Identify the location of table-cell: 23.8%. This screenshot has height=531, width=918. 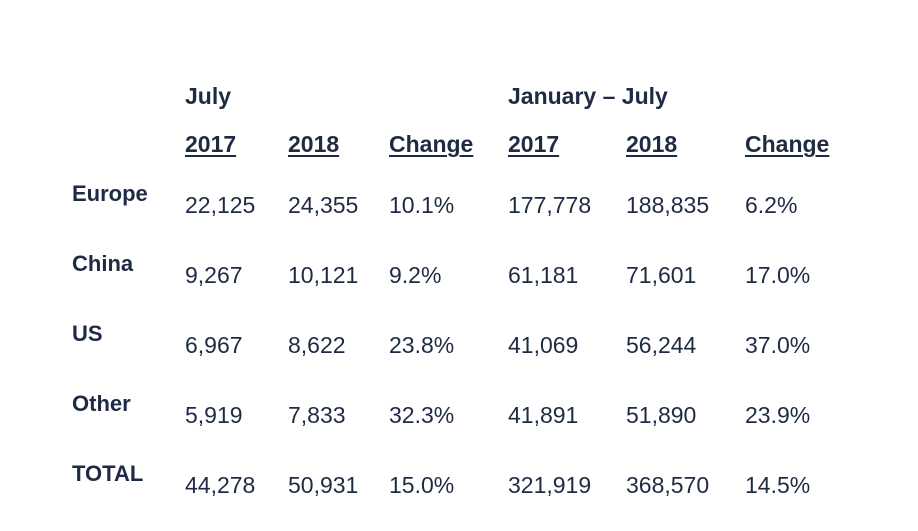
(422, 345).